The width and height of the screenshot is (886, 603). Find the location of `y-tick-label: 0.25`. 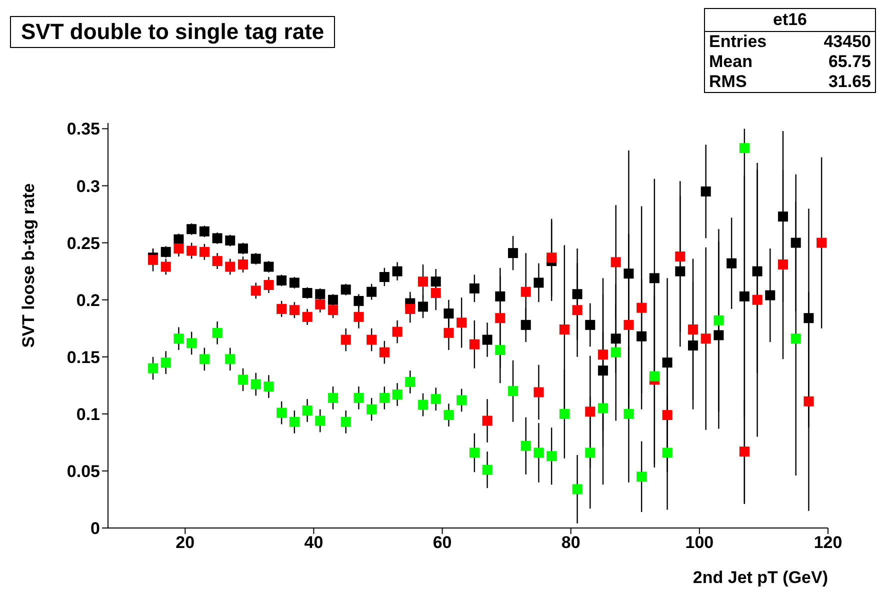

y-tick-label: 0.25 is located at coordinates (83, 243).